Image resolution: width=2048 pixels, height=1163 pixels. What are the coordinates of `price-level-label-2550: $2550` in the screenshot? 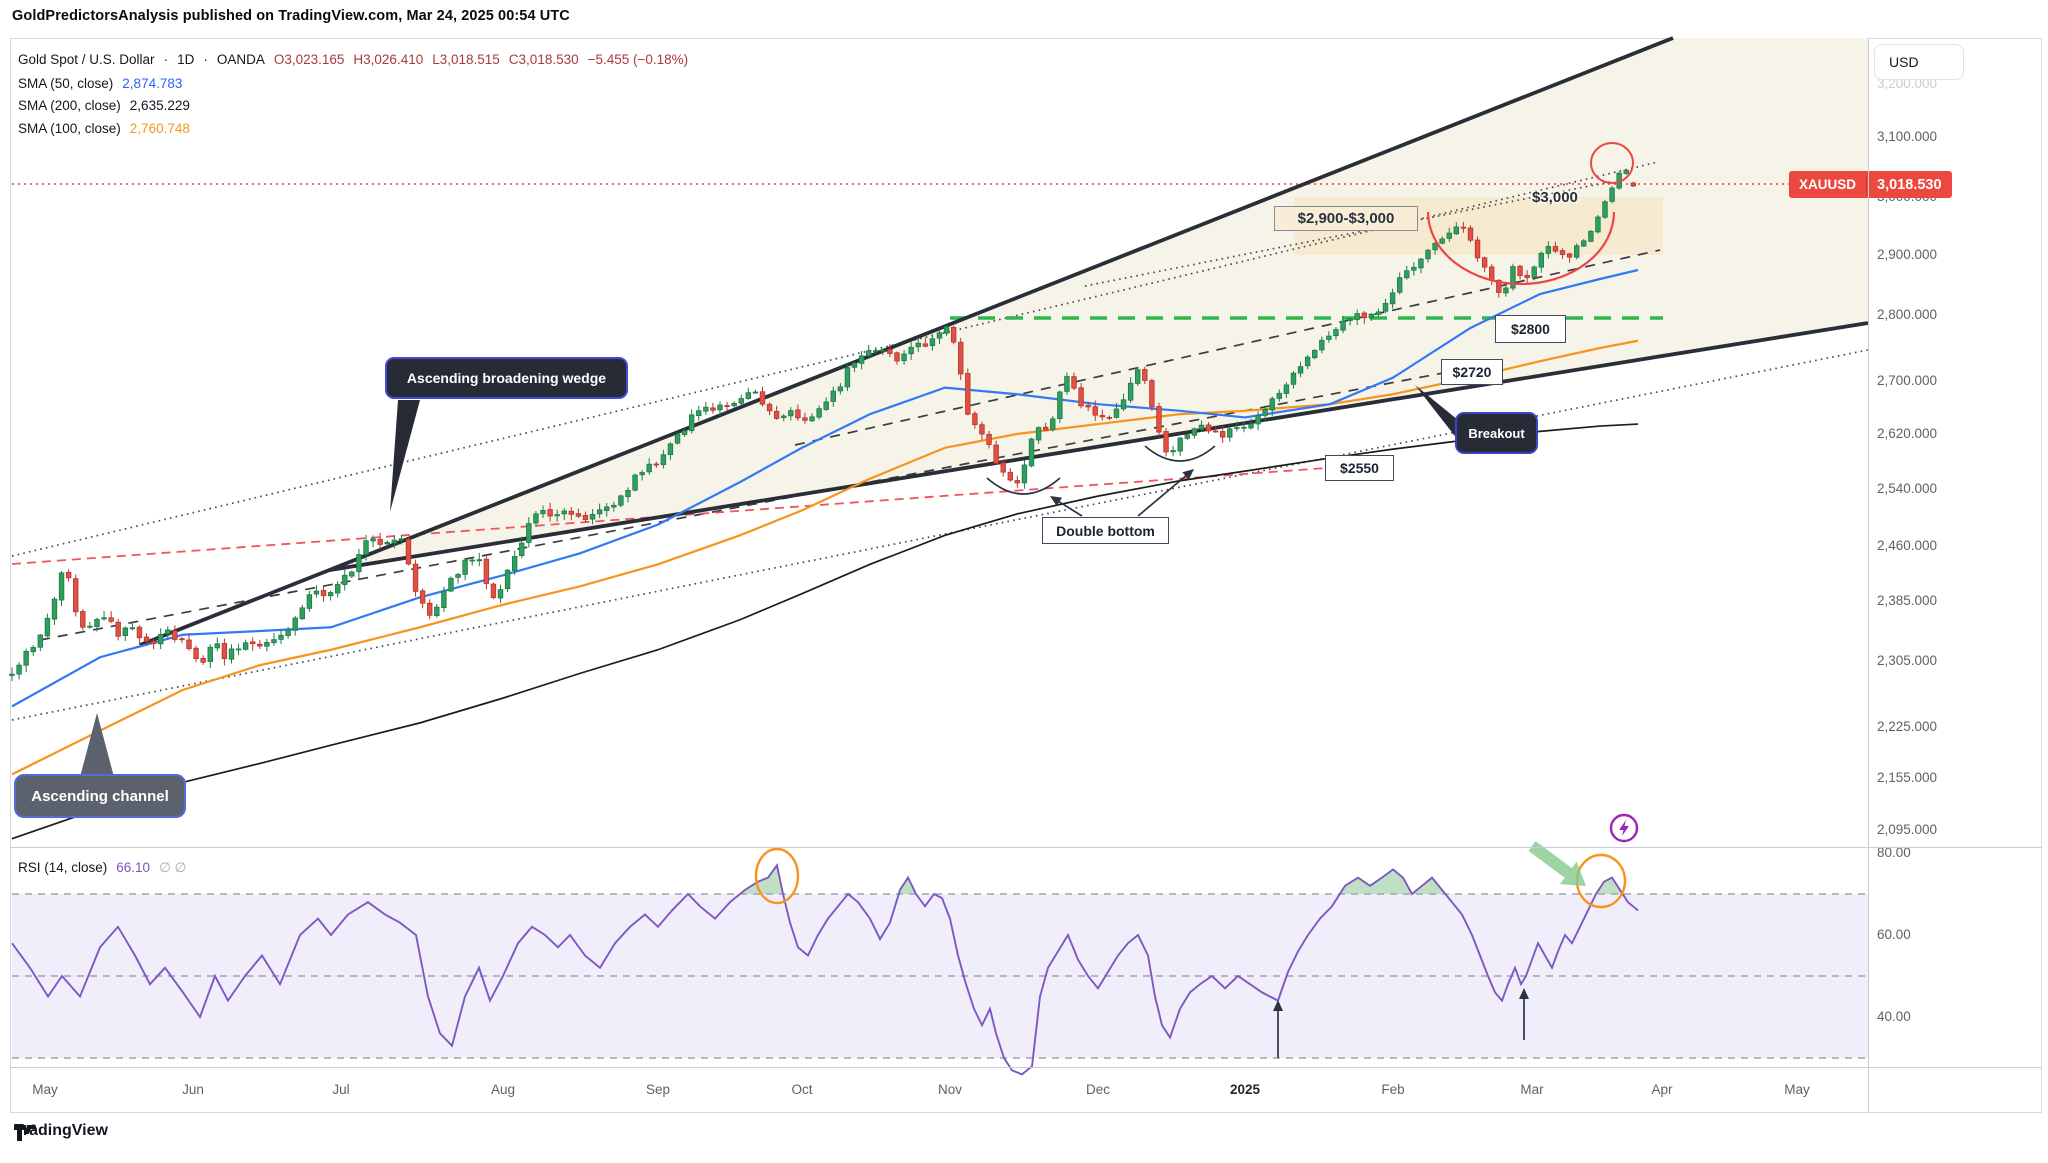 It's located at (1359, 468).